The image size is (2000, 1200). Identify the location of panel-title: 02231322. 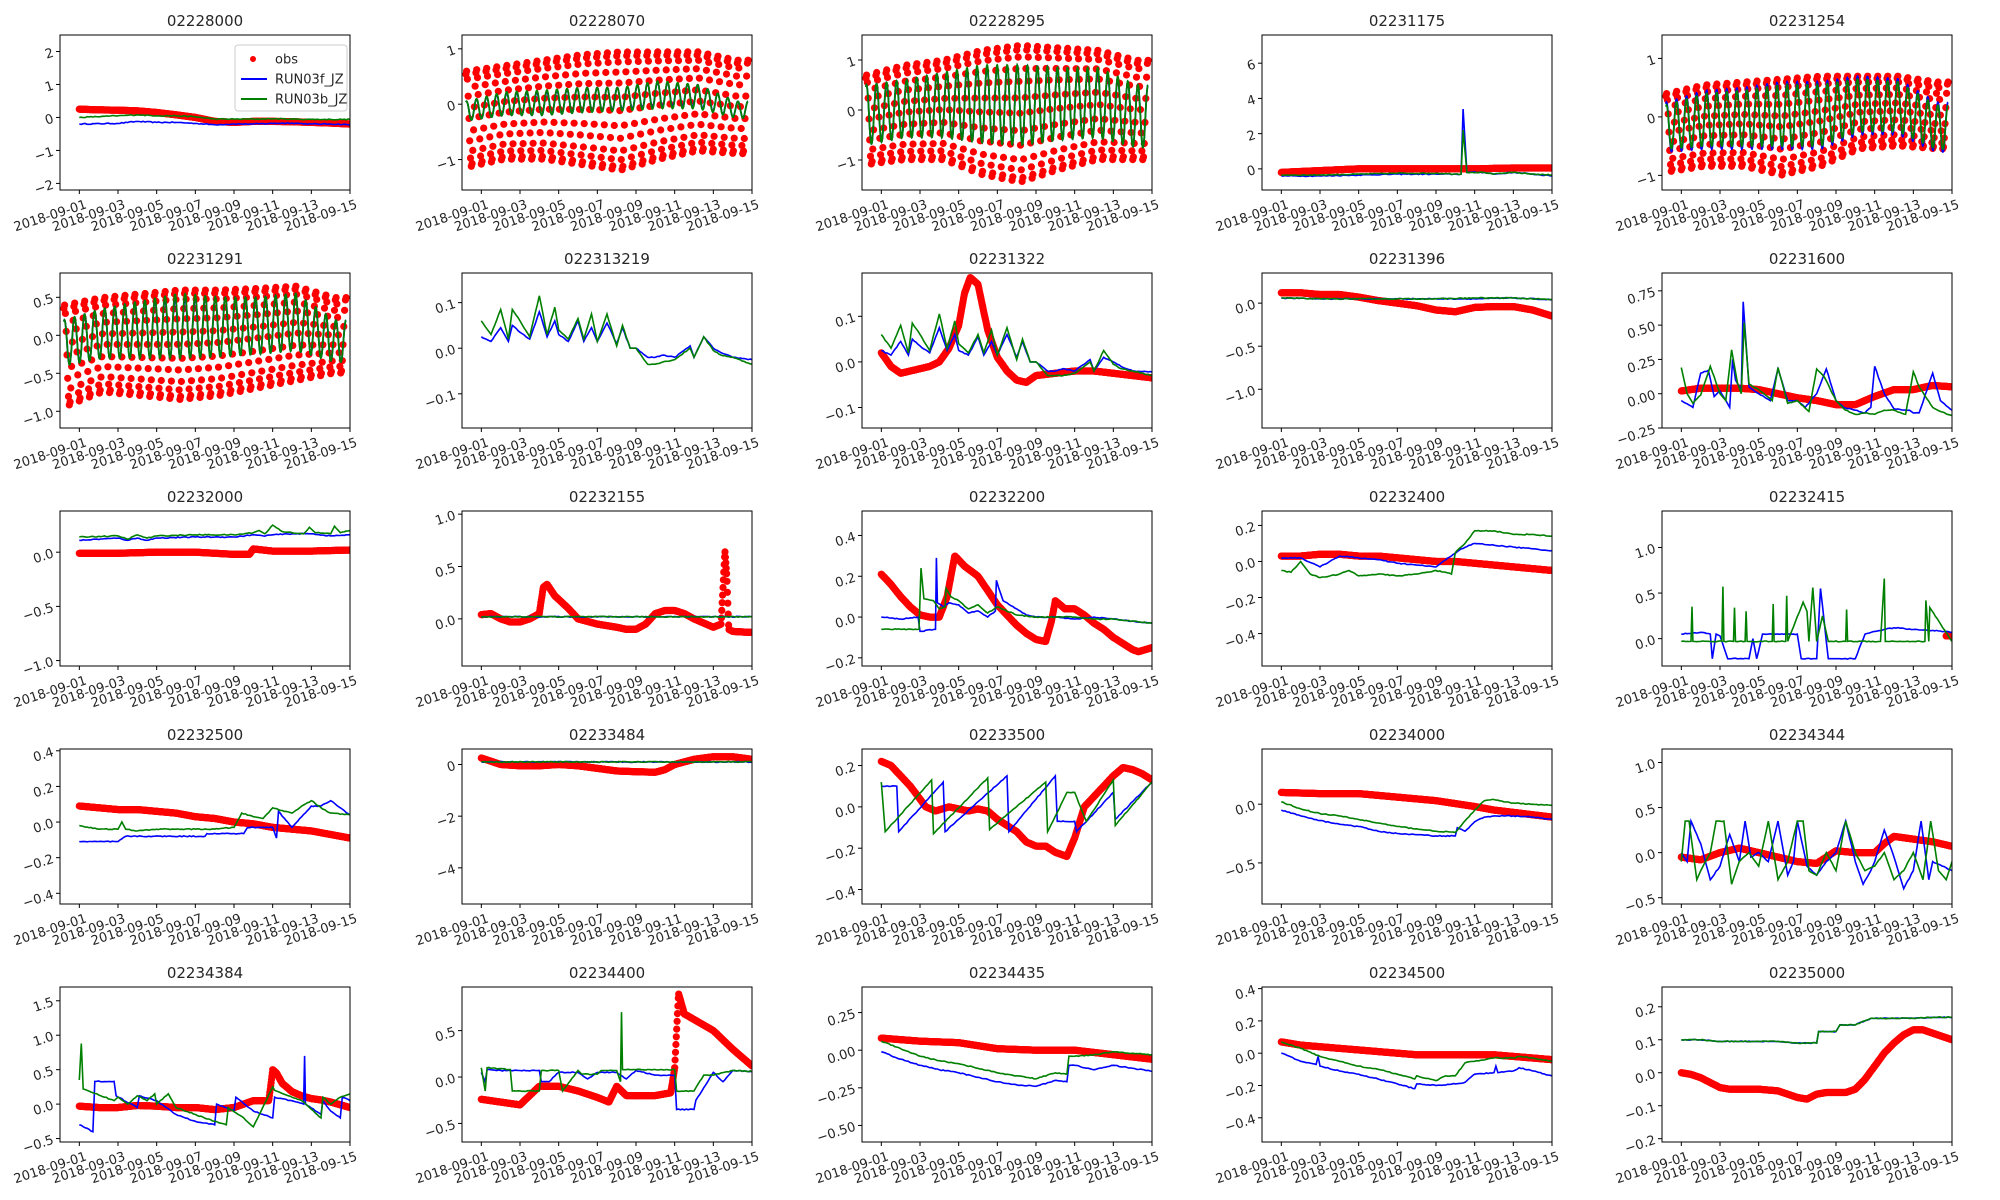
(1007, 259).